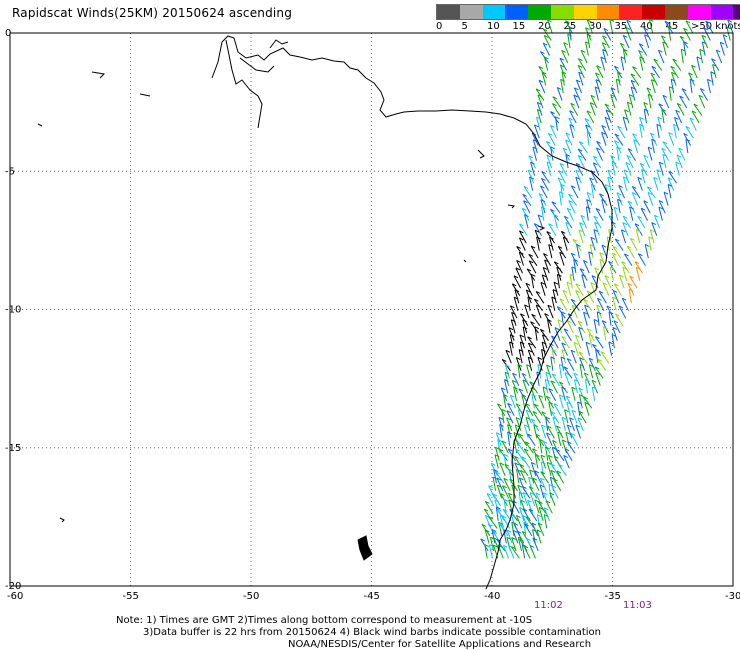 The width and height of the screenshot is (740, 650). What do you see at coordinates (13, 310) in the screenshot?
I see `y-tick-label: -10` at bounding box center [13, 310].